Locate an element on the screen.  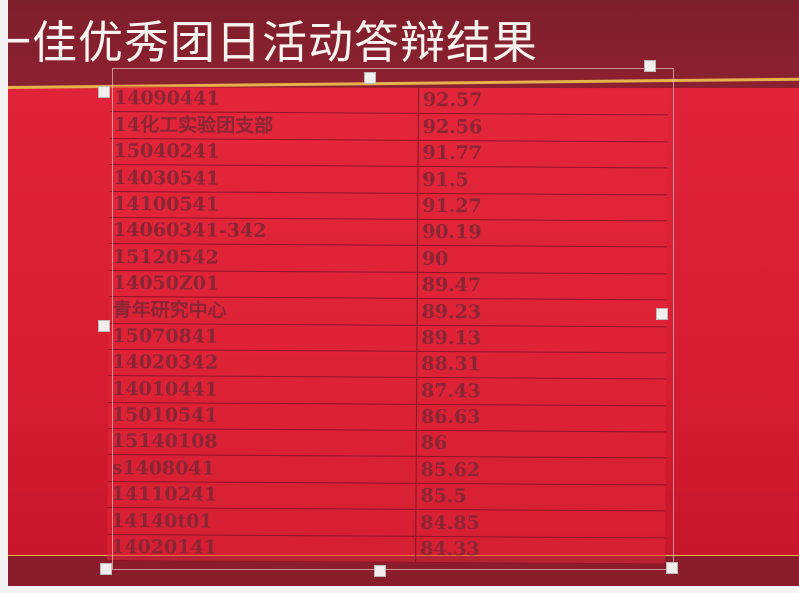
resize-handle-bottom-left is located at coordinates (106, 569).